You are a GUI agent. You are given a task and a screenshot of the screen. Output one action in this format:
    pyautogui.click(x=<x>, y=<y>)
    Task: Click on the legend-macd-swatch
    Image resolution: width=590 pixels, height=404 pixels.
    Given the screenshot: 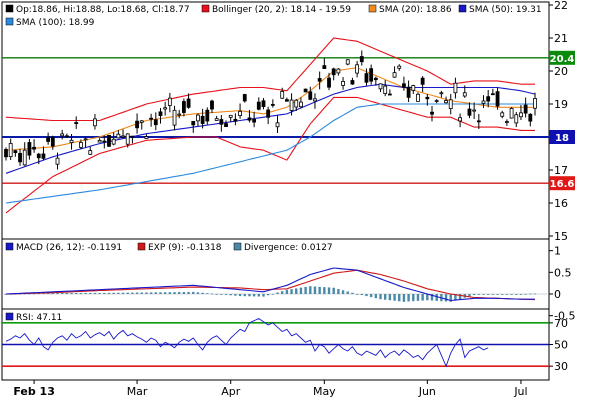 What is the action you would take?
    pyautogui.click(x=9, y=246)
    